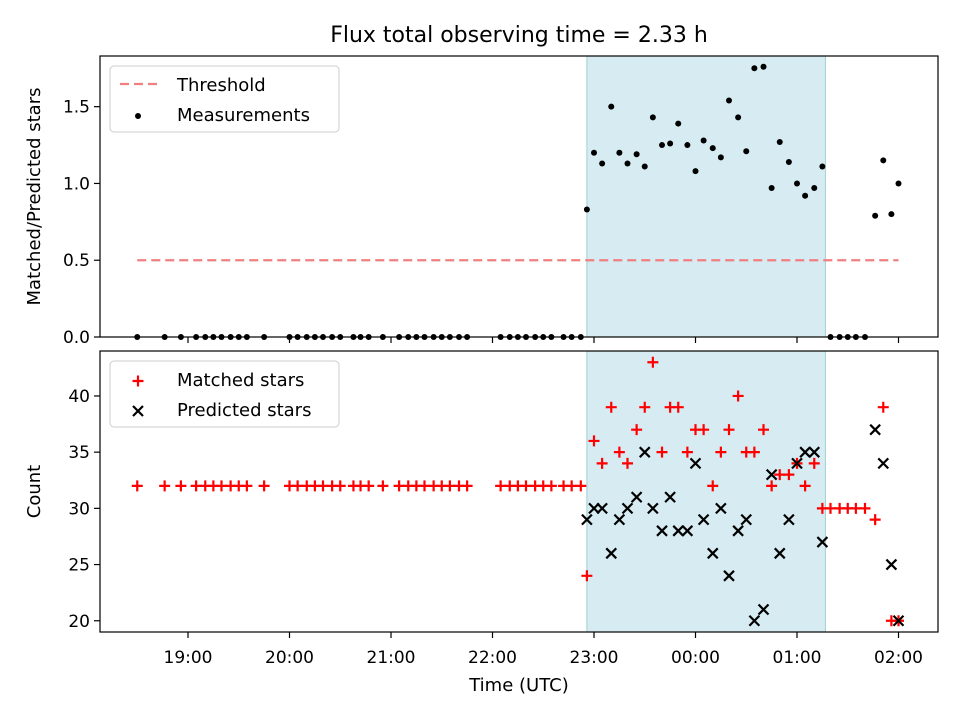 This screenshot has width=960, height=720. I want to click on y-tick-label: 0.5, so click(76, 261).